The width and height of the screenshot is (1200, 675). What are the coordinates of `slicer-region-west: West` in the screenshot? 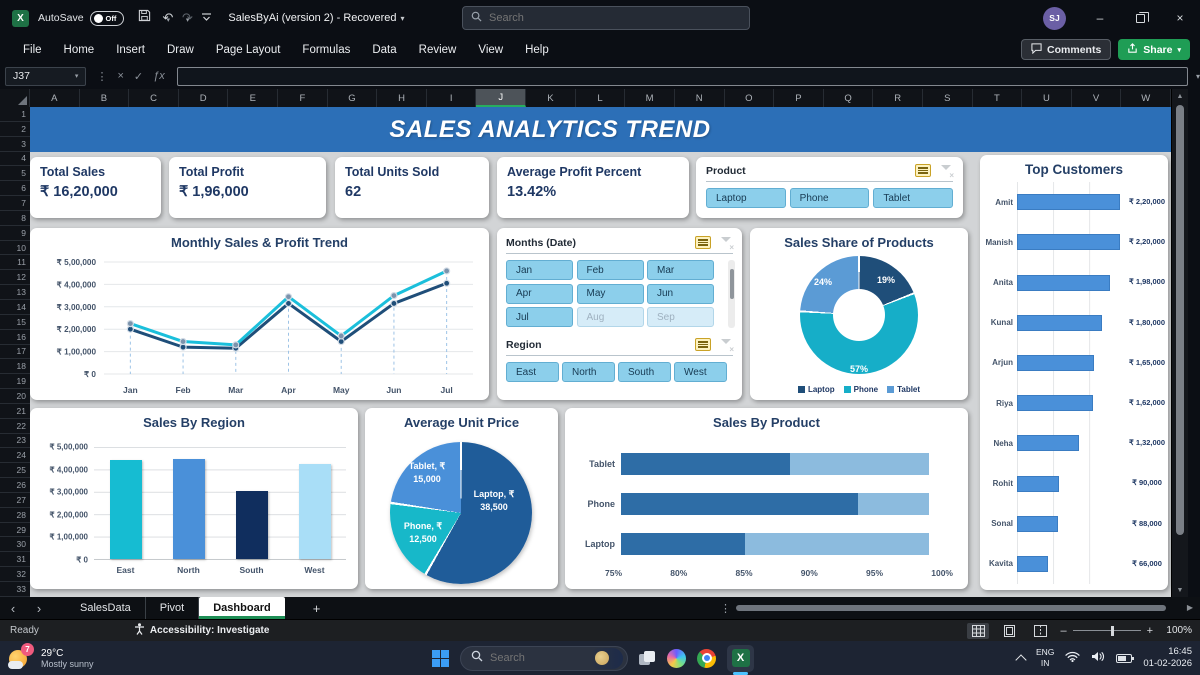 It's located at (700, 372).